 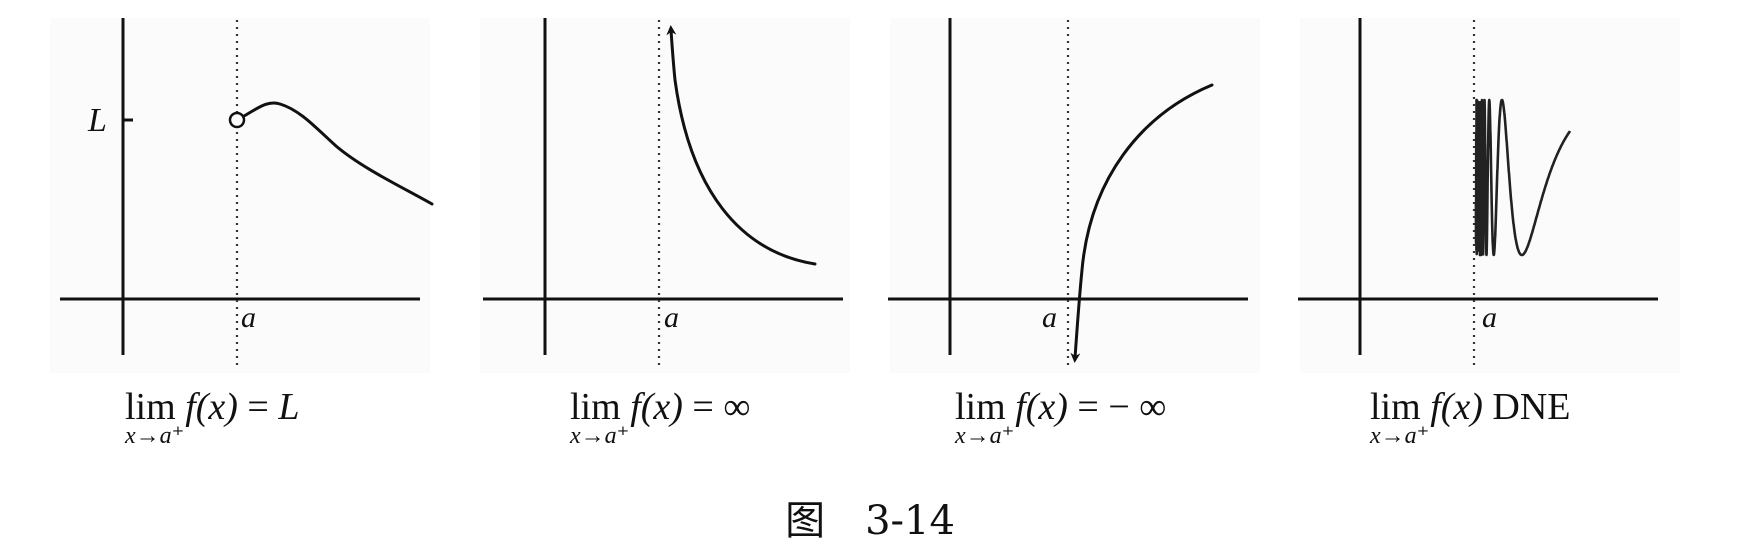 I want to click on panel-3-background, so click(x=1075, y=195).